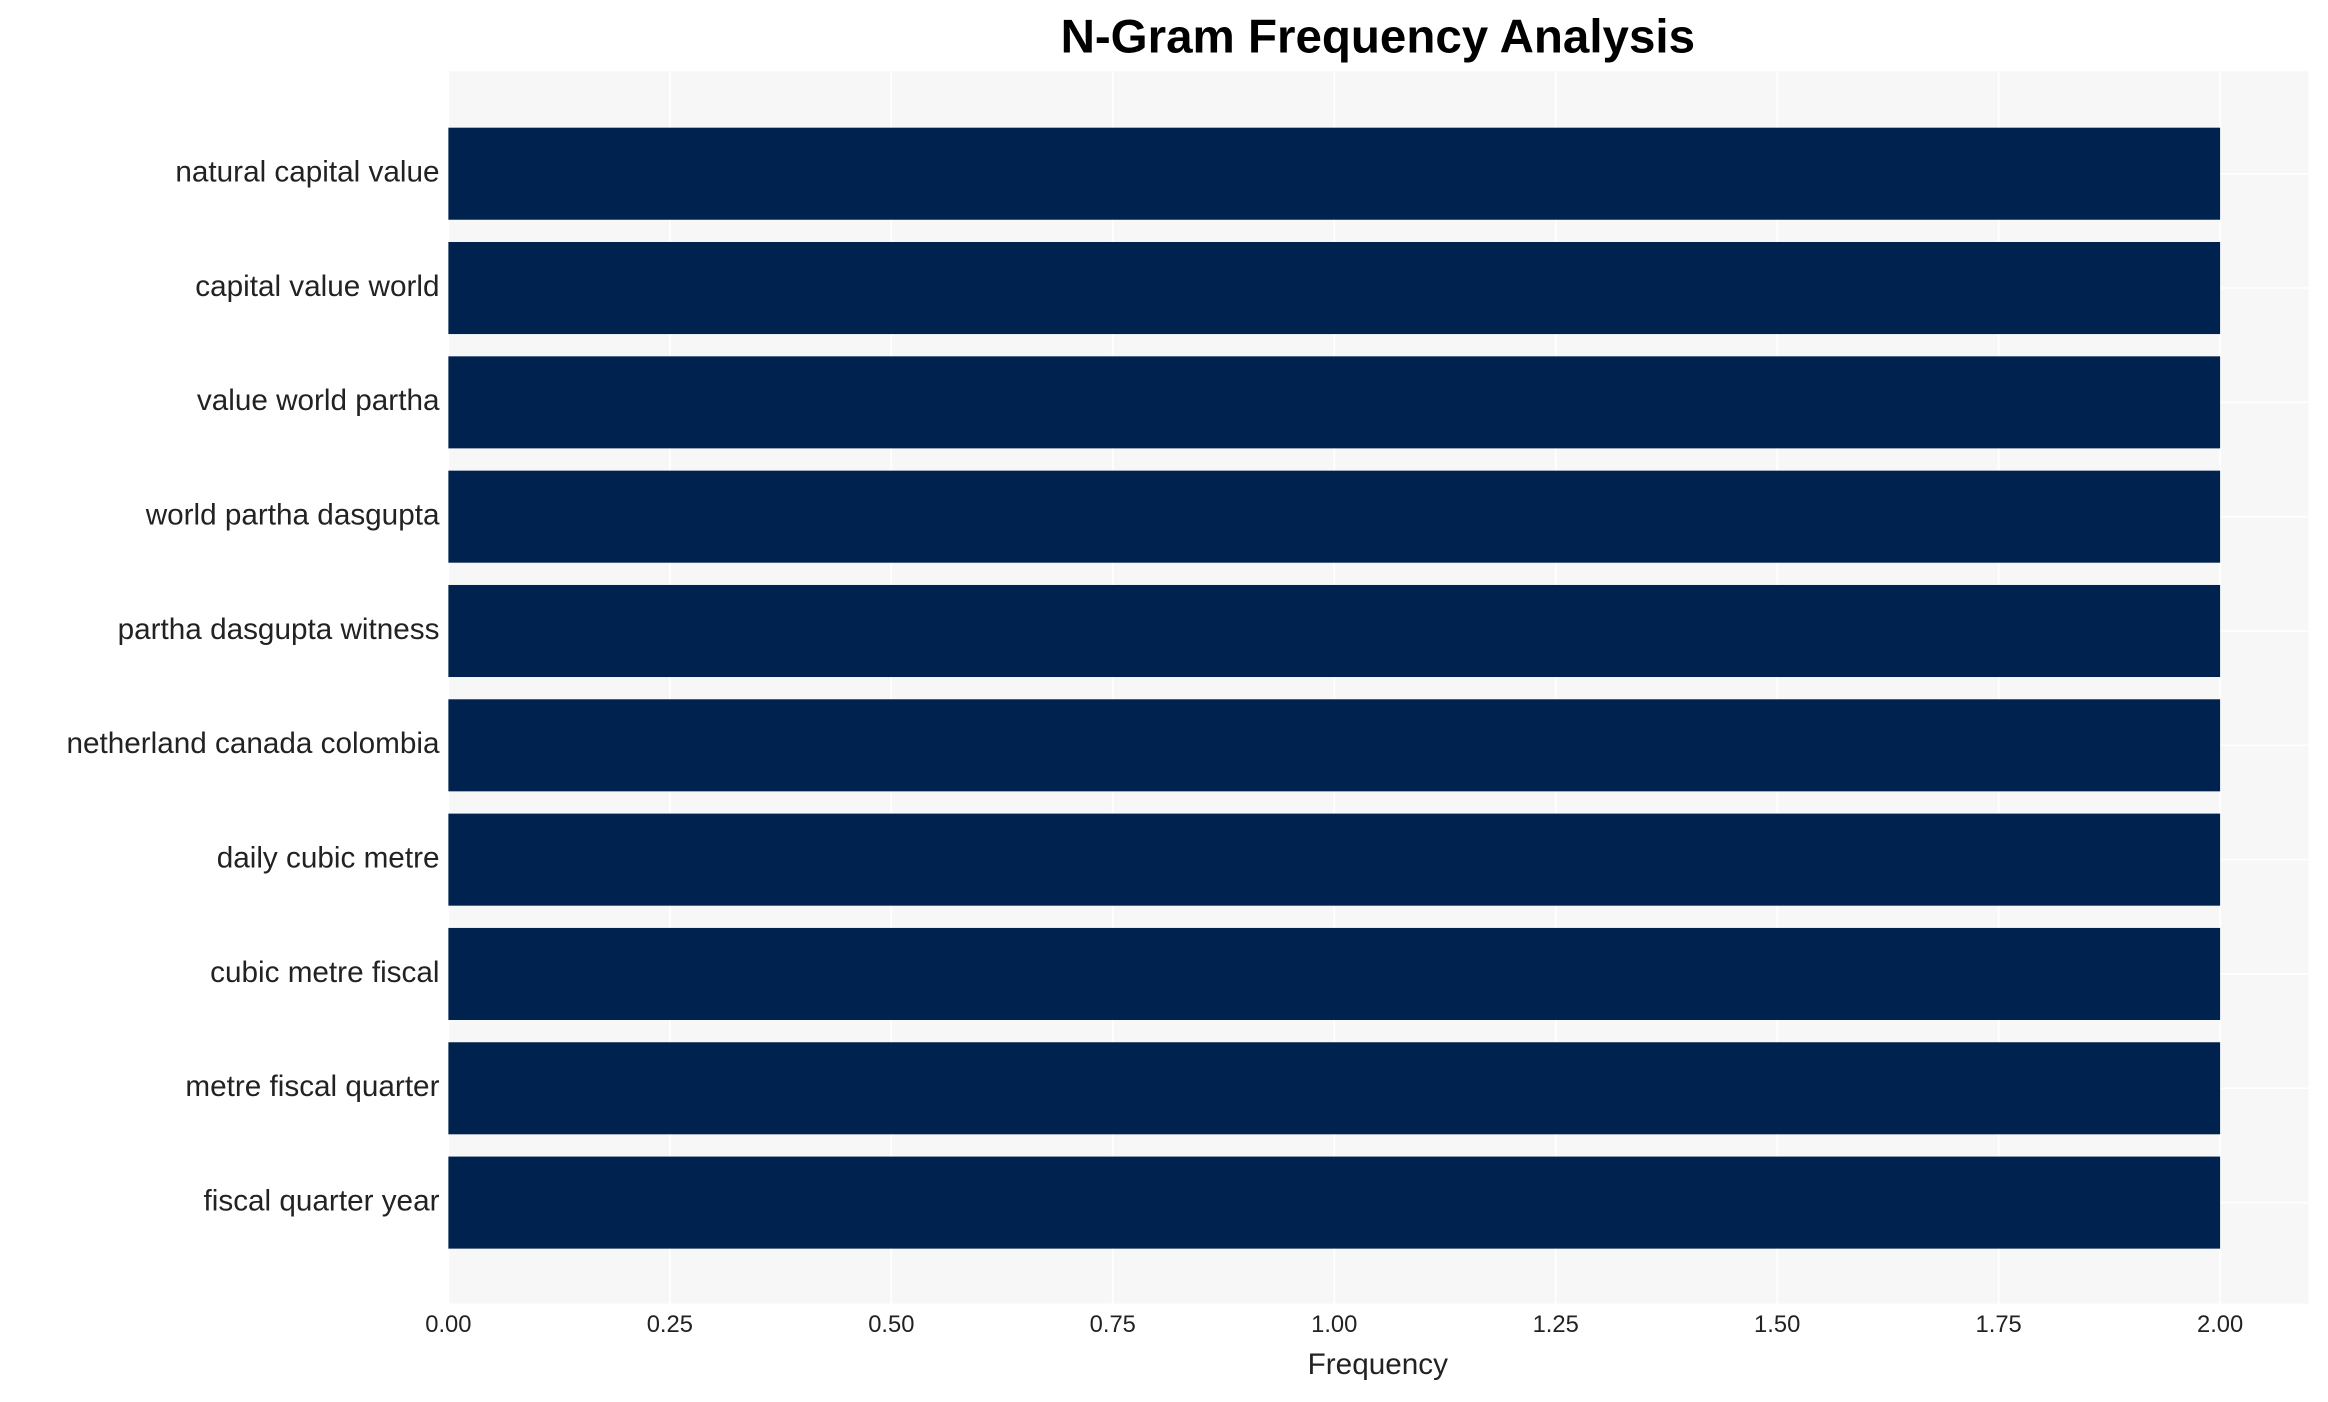 The height and width of the screenshot is (1402, 2328). Describe the element at coordinates (322, 1200) in the screenshot. I see `y-tick-label: fiscal quarter year` at that location.